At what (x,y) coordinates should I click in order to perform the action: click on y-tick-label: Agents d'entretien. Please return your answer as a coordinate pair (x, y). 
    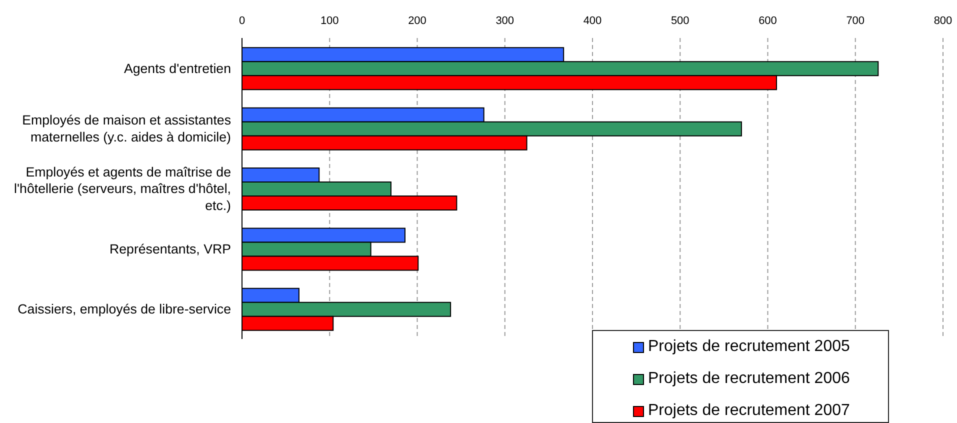
    Looking at the image, I should click on (177, 68).